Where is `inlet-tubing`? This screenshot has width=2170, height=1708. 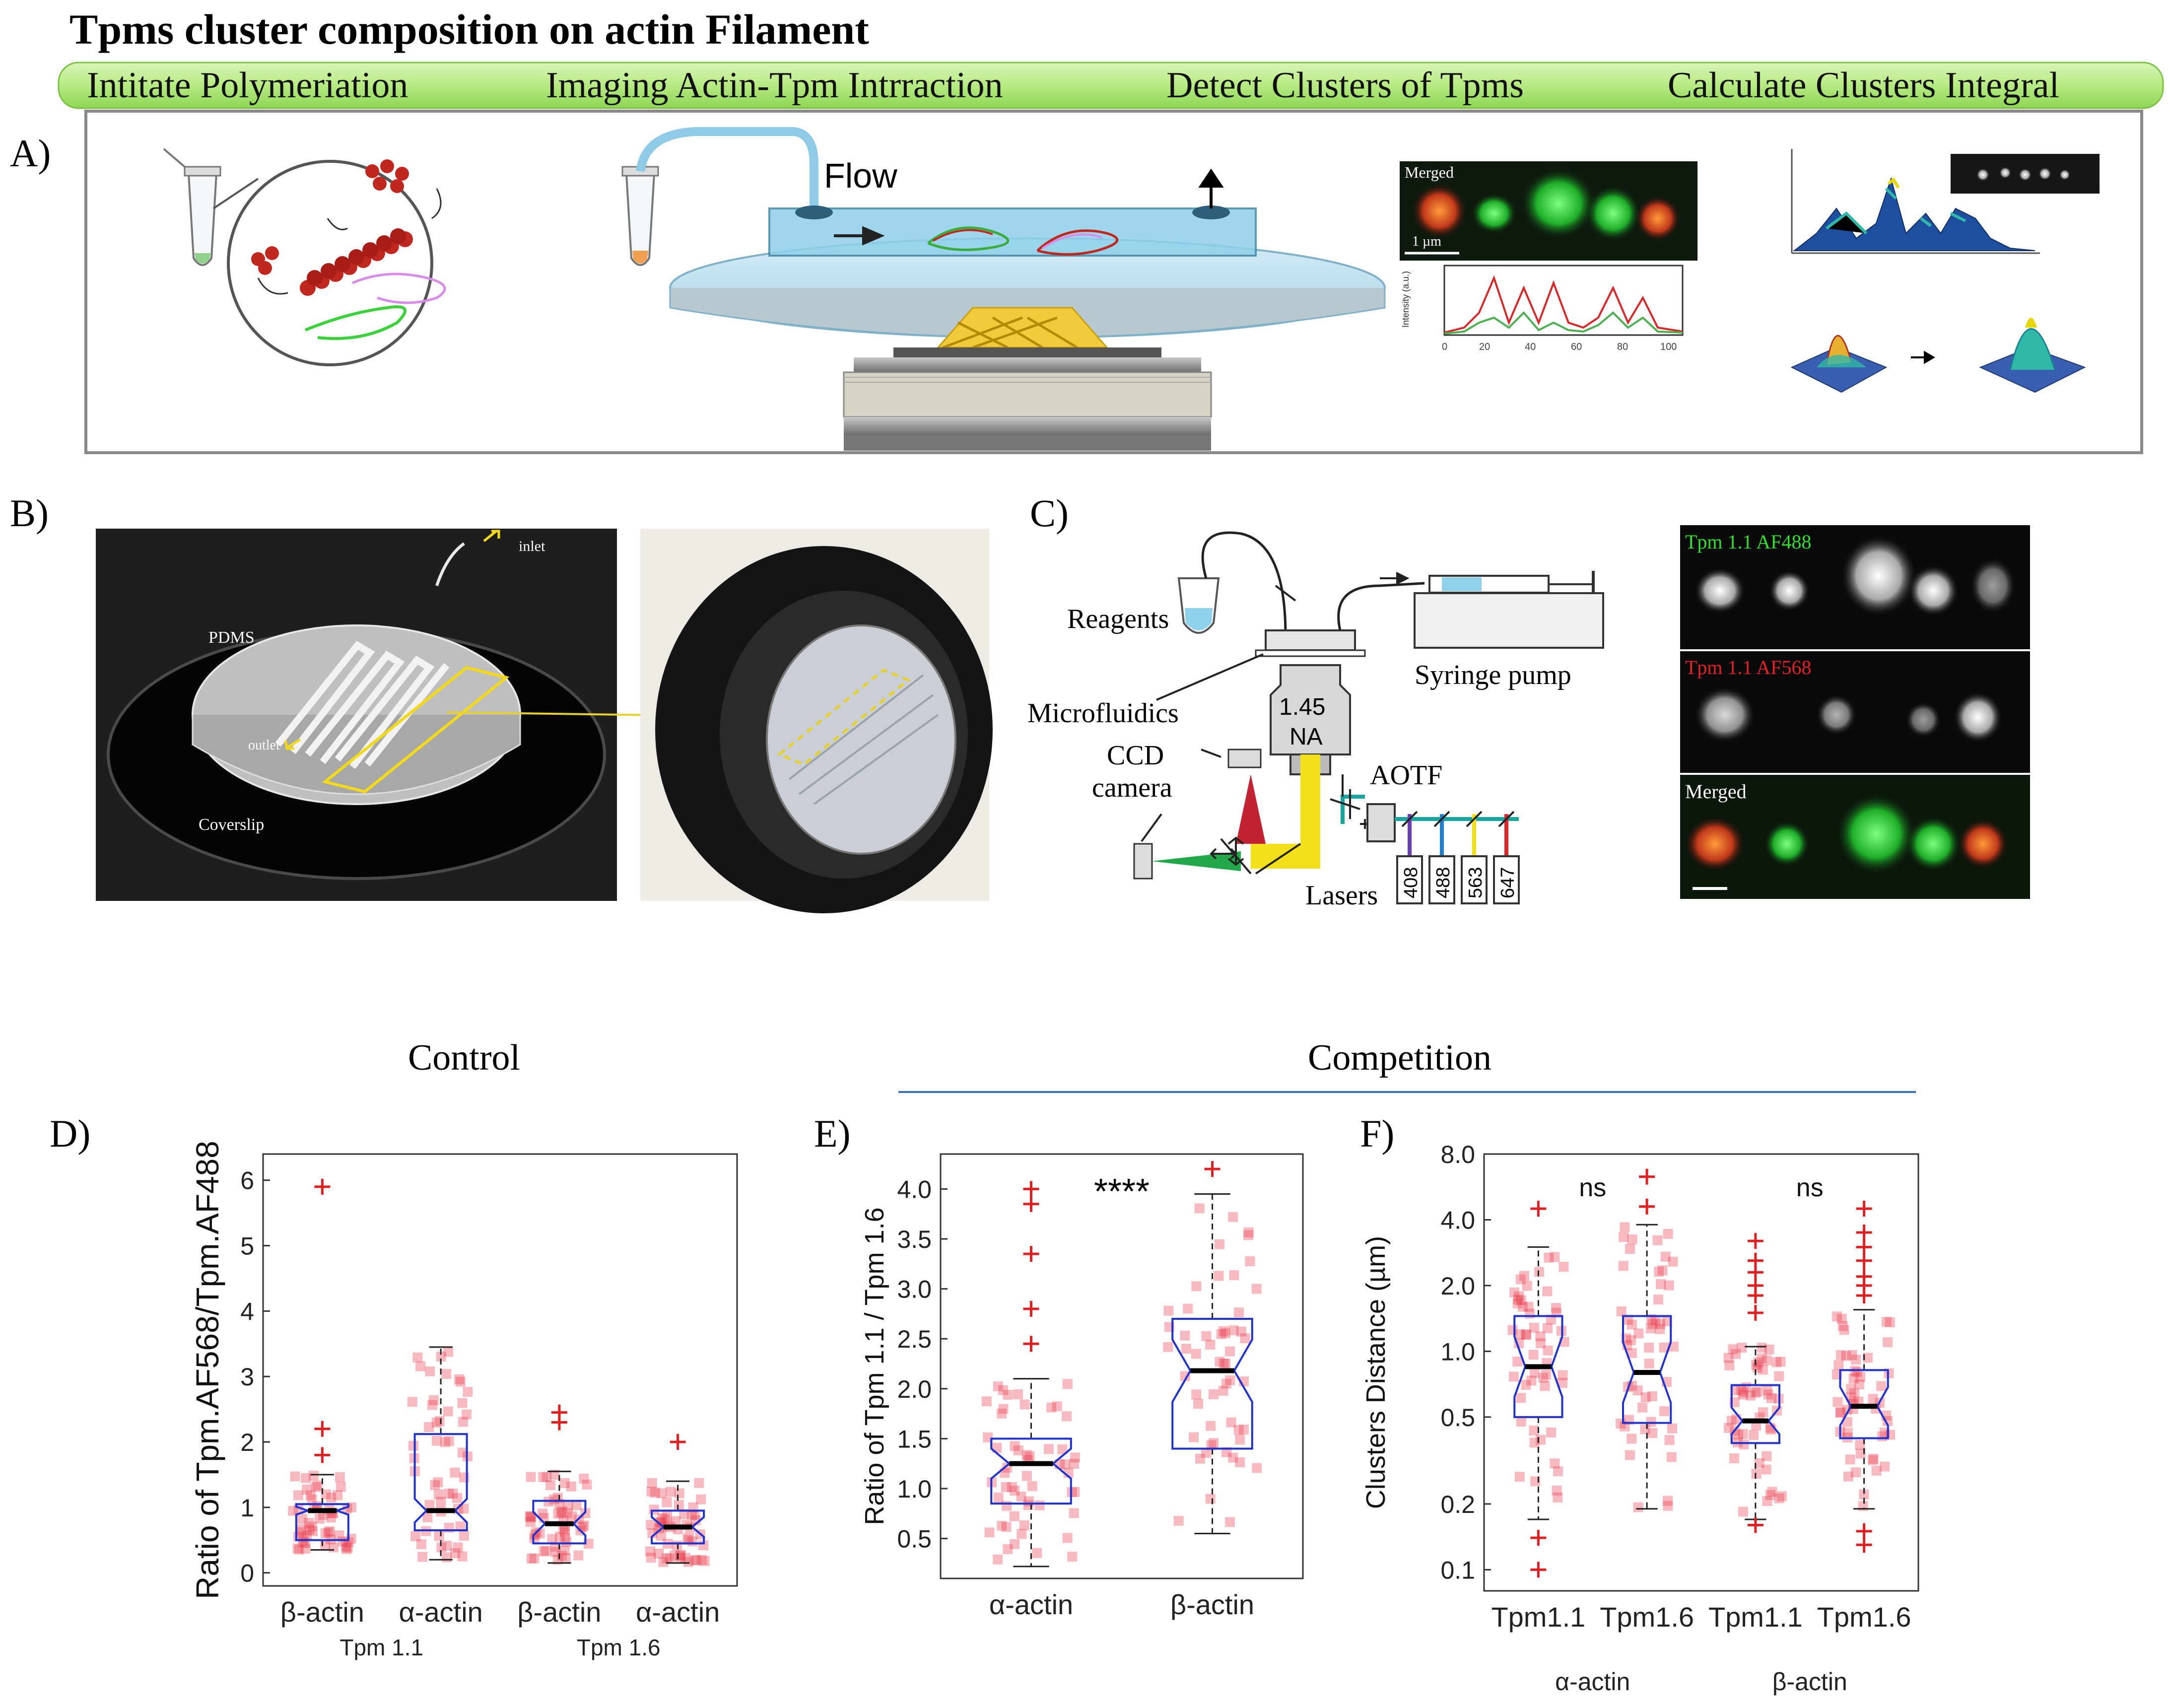 inlet-tubing is located at coordinates (450, 564).